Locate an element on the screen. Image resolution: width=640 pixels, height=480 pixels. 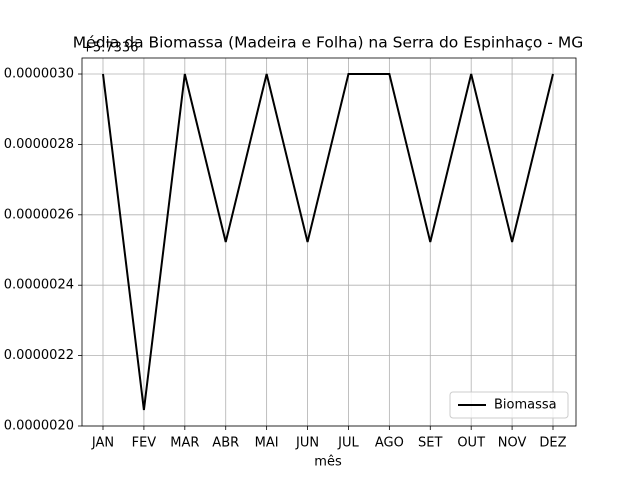
x-tick-label: OUT is located at coordinates (471, 443).